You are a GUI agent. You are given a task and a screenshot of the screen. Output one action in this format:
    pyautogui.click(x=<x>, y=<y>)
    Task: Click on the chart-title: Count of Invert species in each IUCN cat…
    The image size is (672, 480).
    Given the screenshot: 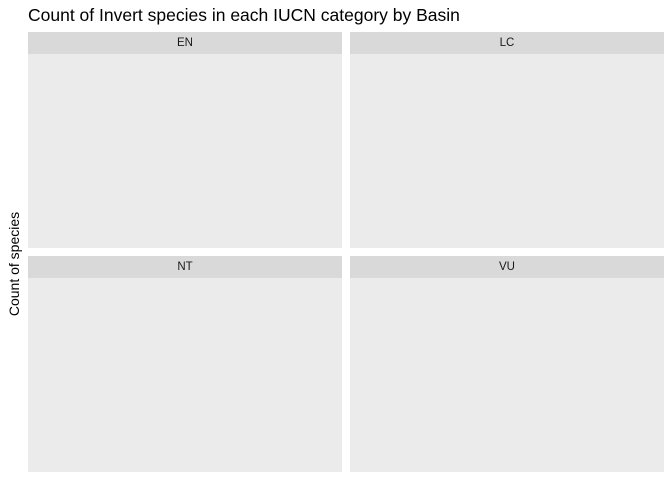 What is the action you would take?
    pyautogui.click(x=244, y=15)
    